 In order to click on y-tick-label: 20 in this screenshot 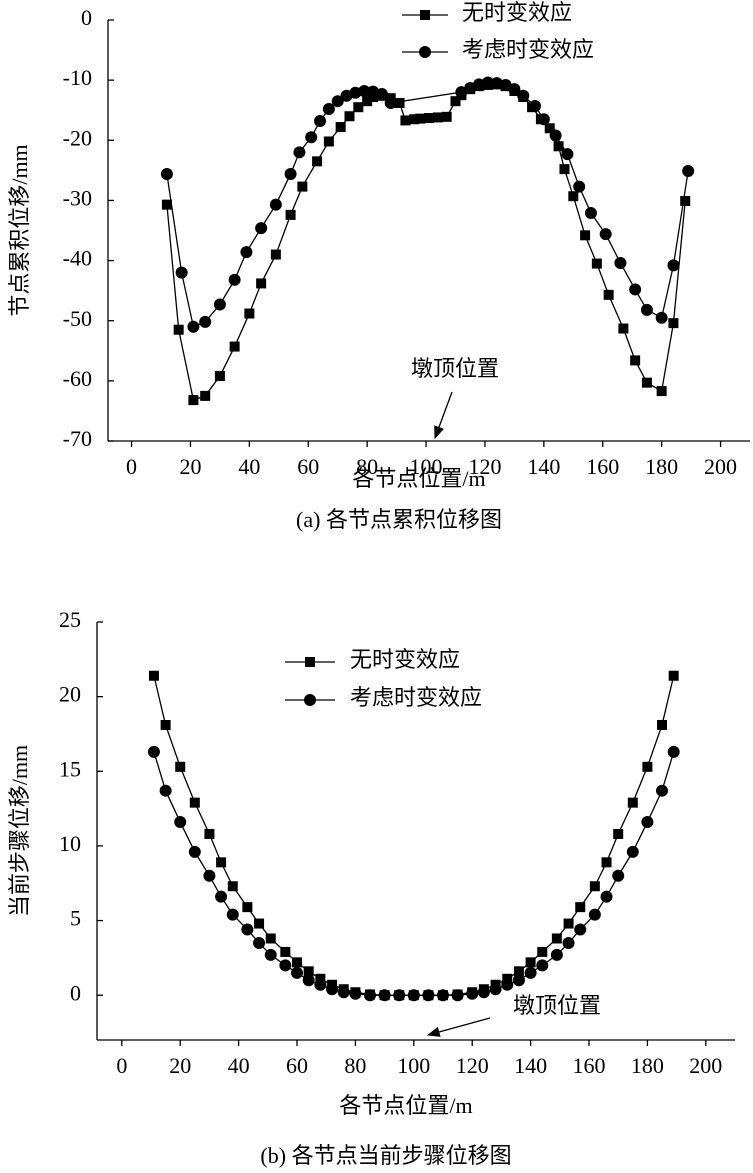, I will do `click(70, 694)`.